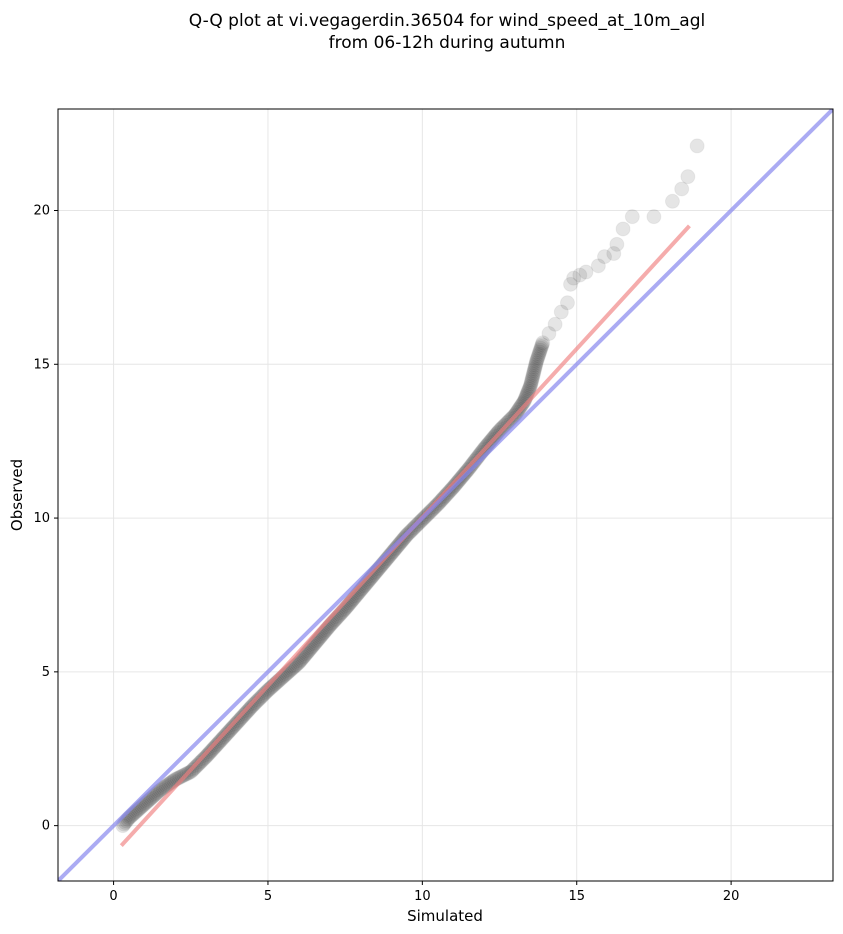 Image resolution: width=843 pixels, height=934 pixels. Describe the element at coordinates (113, 896) in the screenshot. I see `x-tick-label: 0` at that location.